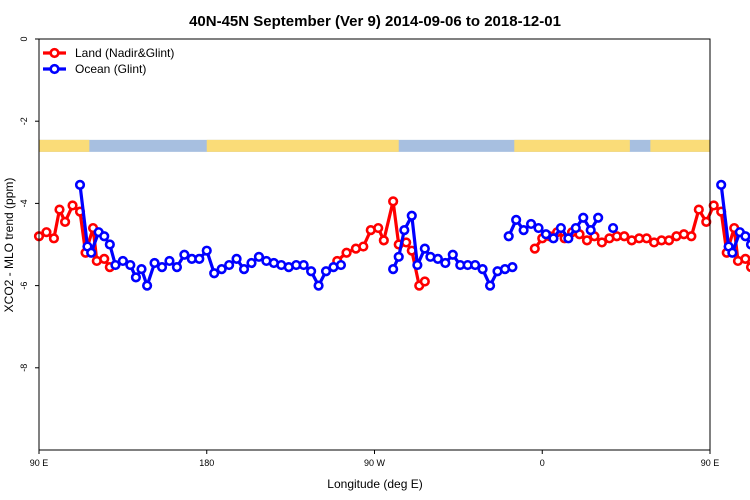 The height and width of the screenshot is (500, 750). I want to click on land-ocean-band, so click(374, 145).